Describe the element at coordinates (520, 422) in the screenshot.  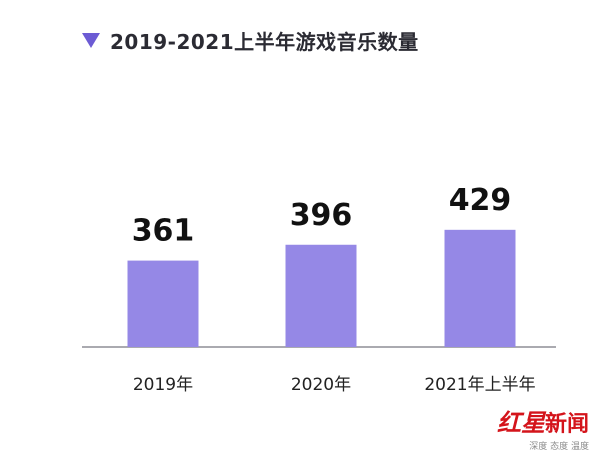
I see `watermark-brand-red: 红星` at that location.